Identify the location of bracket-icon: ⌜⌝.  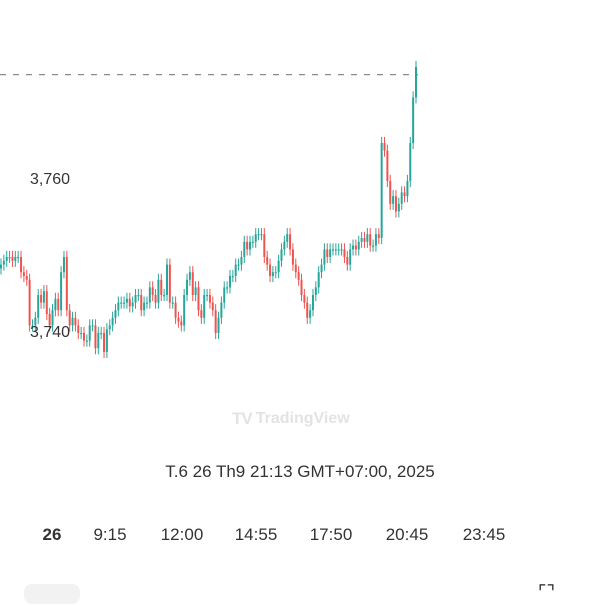
(546, 592).